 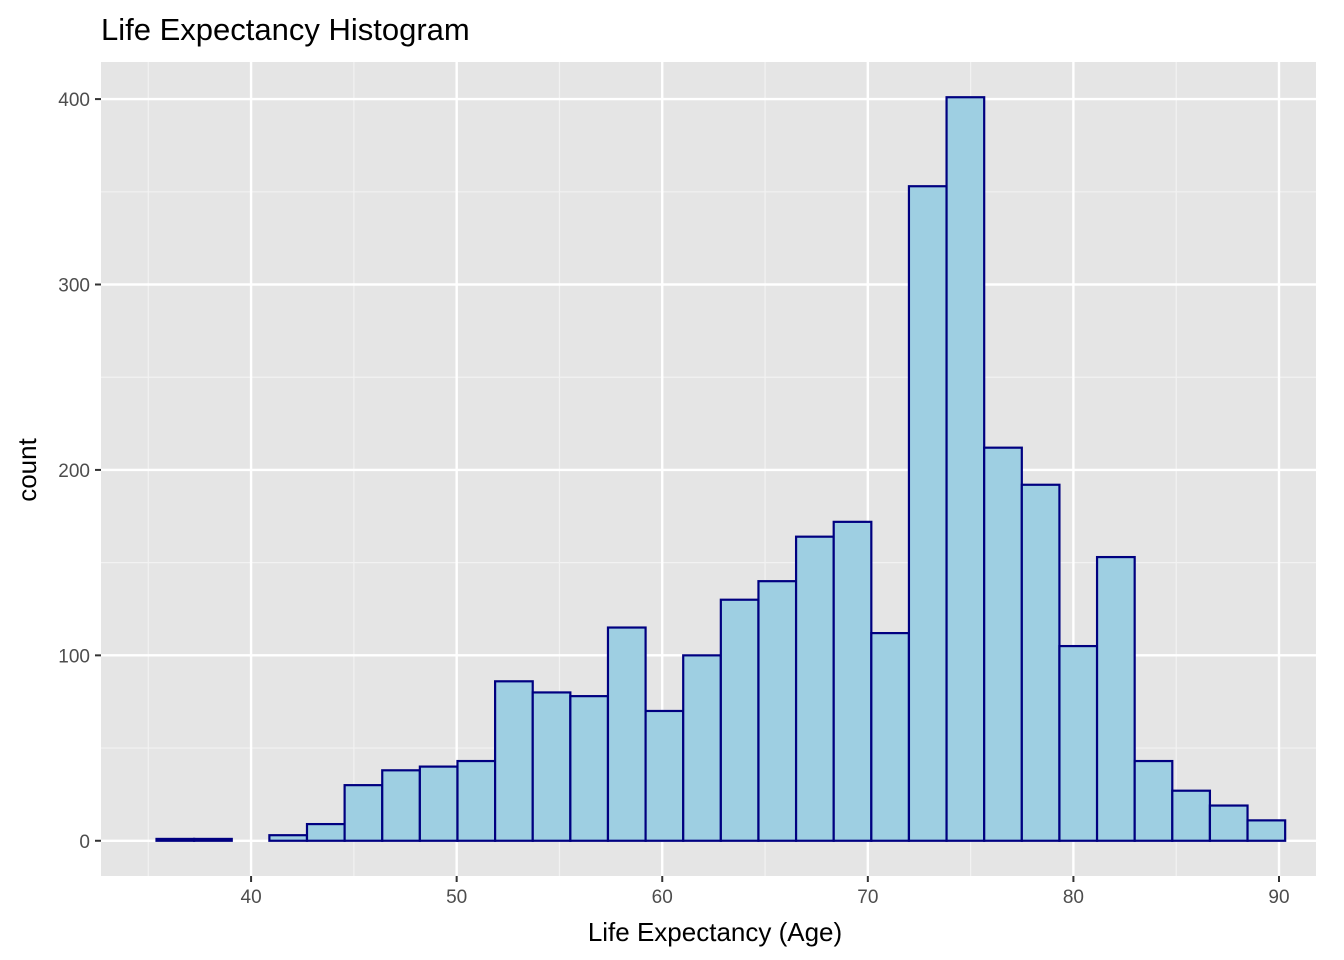 What do you see at coordinates (1278, 897) in the screenshot?
I see `x-tick-label: 90` at bounding box center [1278, 897].